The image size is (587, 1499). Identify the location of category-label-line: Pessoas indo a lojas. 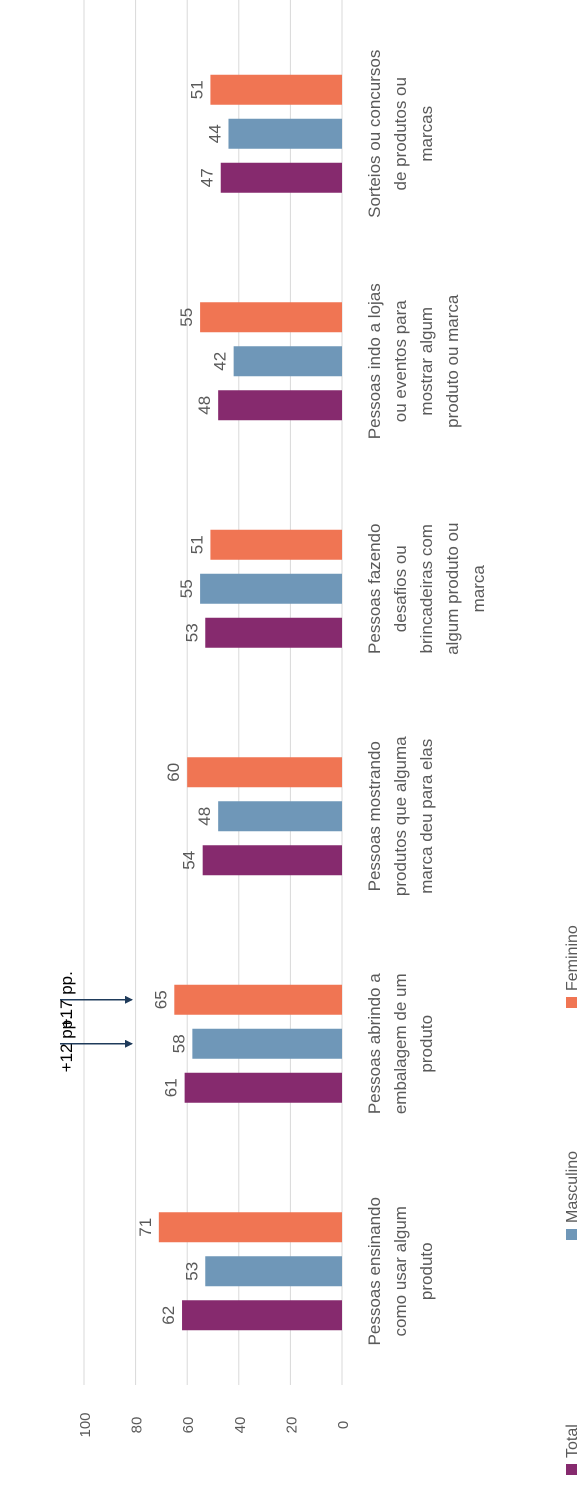
(374, 361).